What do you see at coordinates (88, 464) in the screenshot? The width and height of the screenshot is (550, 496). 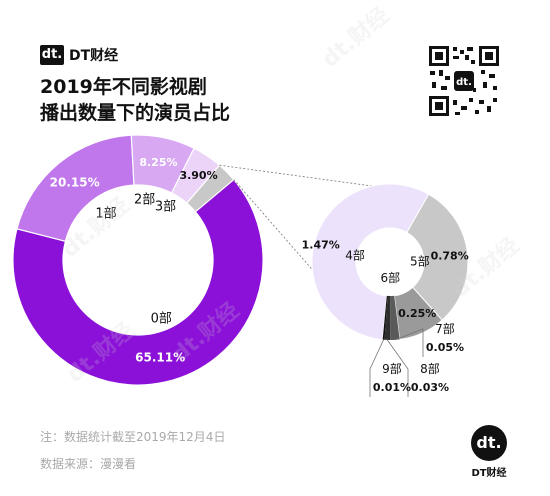 I see `data-source: 数据来源：漫漫看` at bounding box center [88, 464].